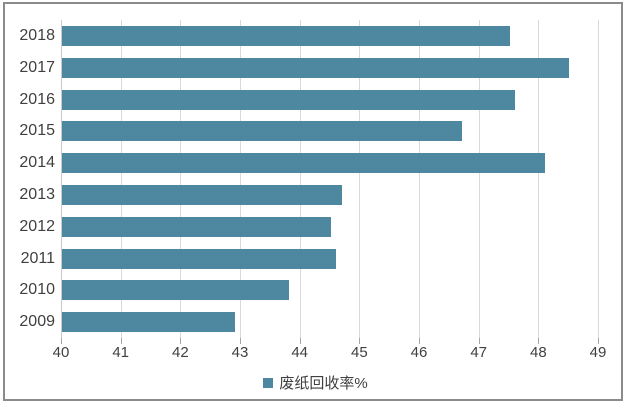 The image size is (631, 414). Describe the element at coordinates (149, 322) in the screenshot. I see `bar-2009` at that location.